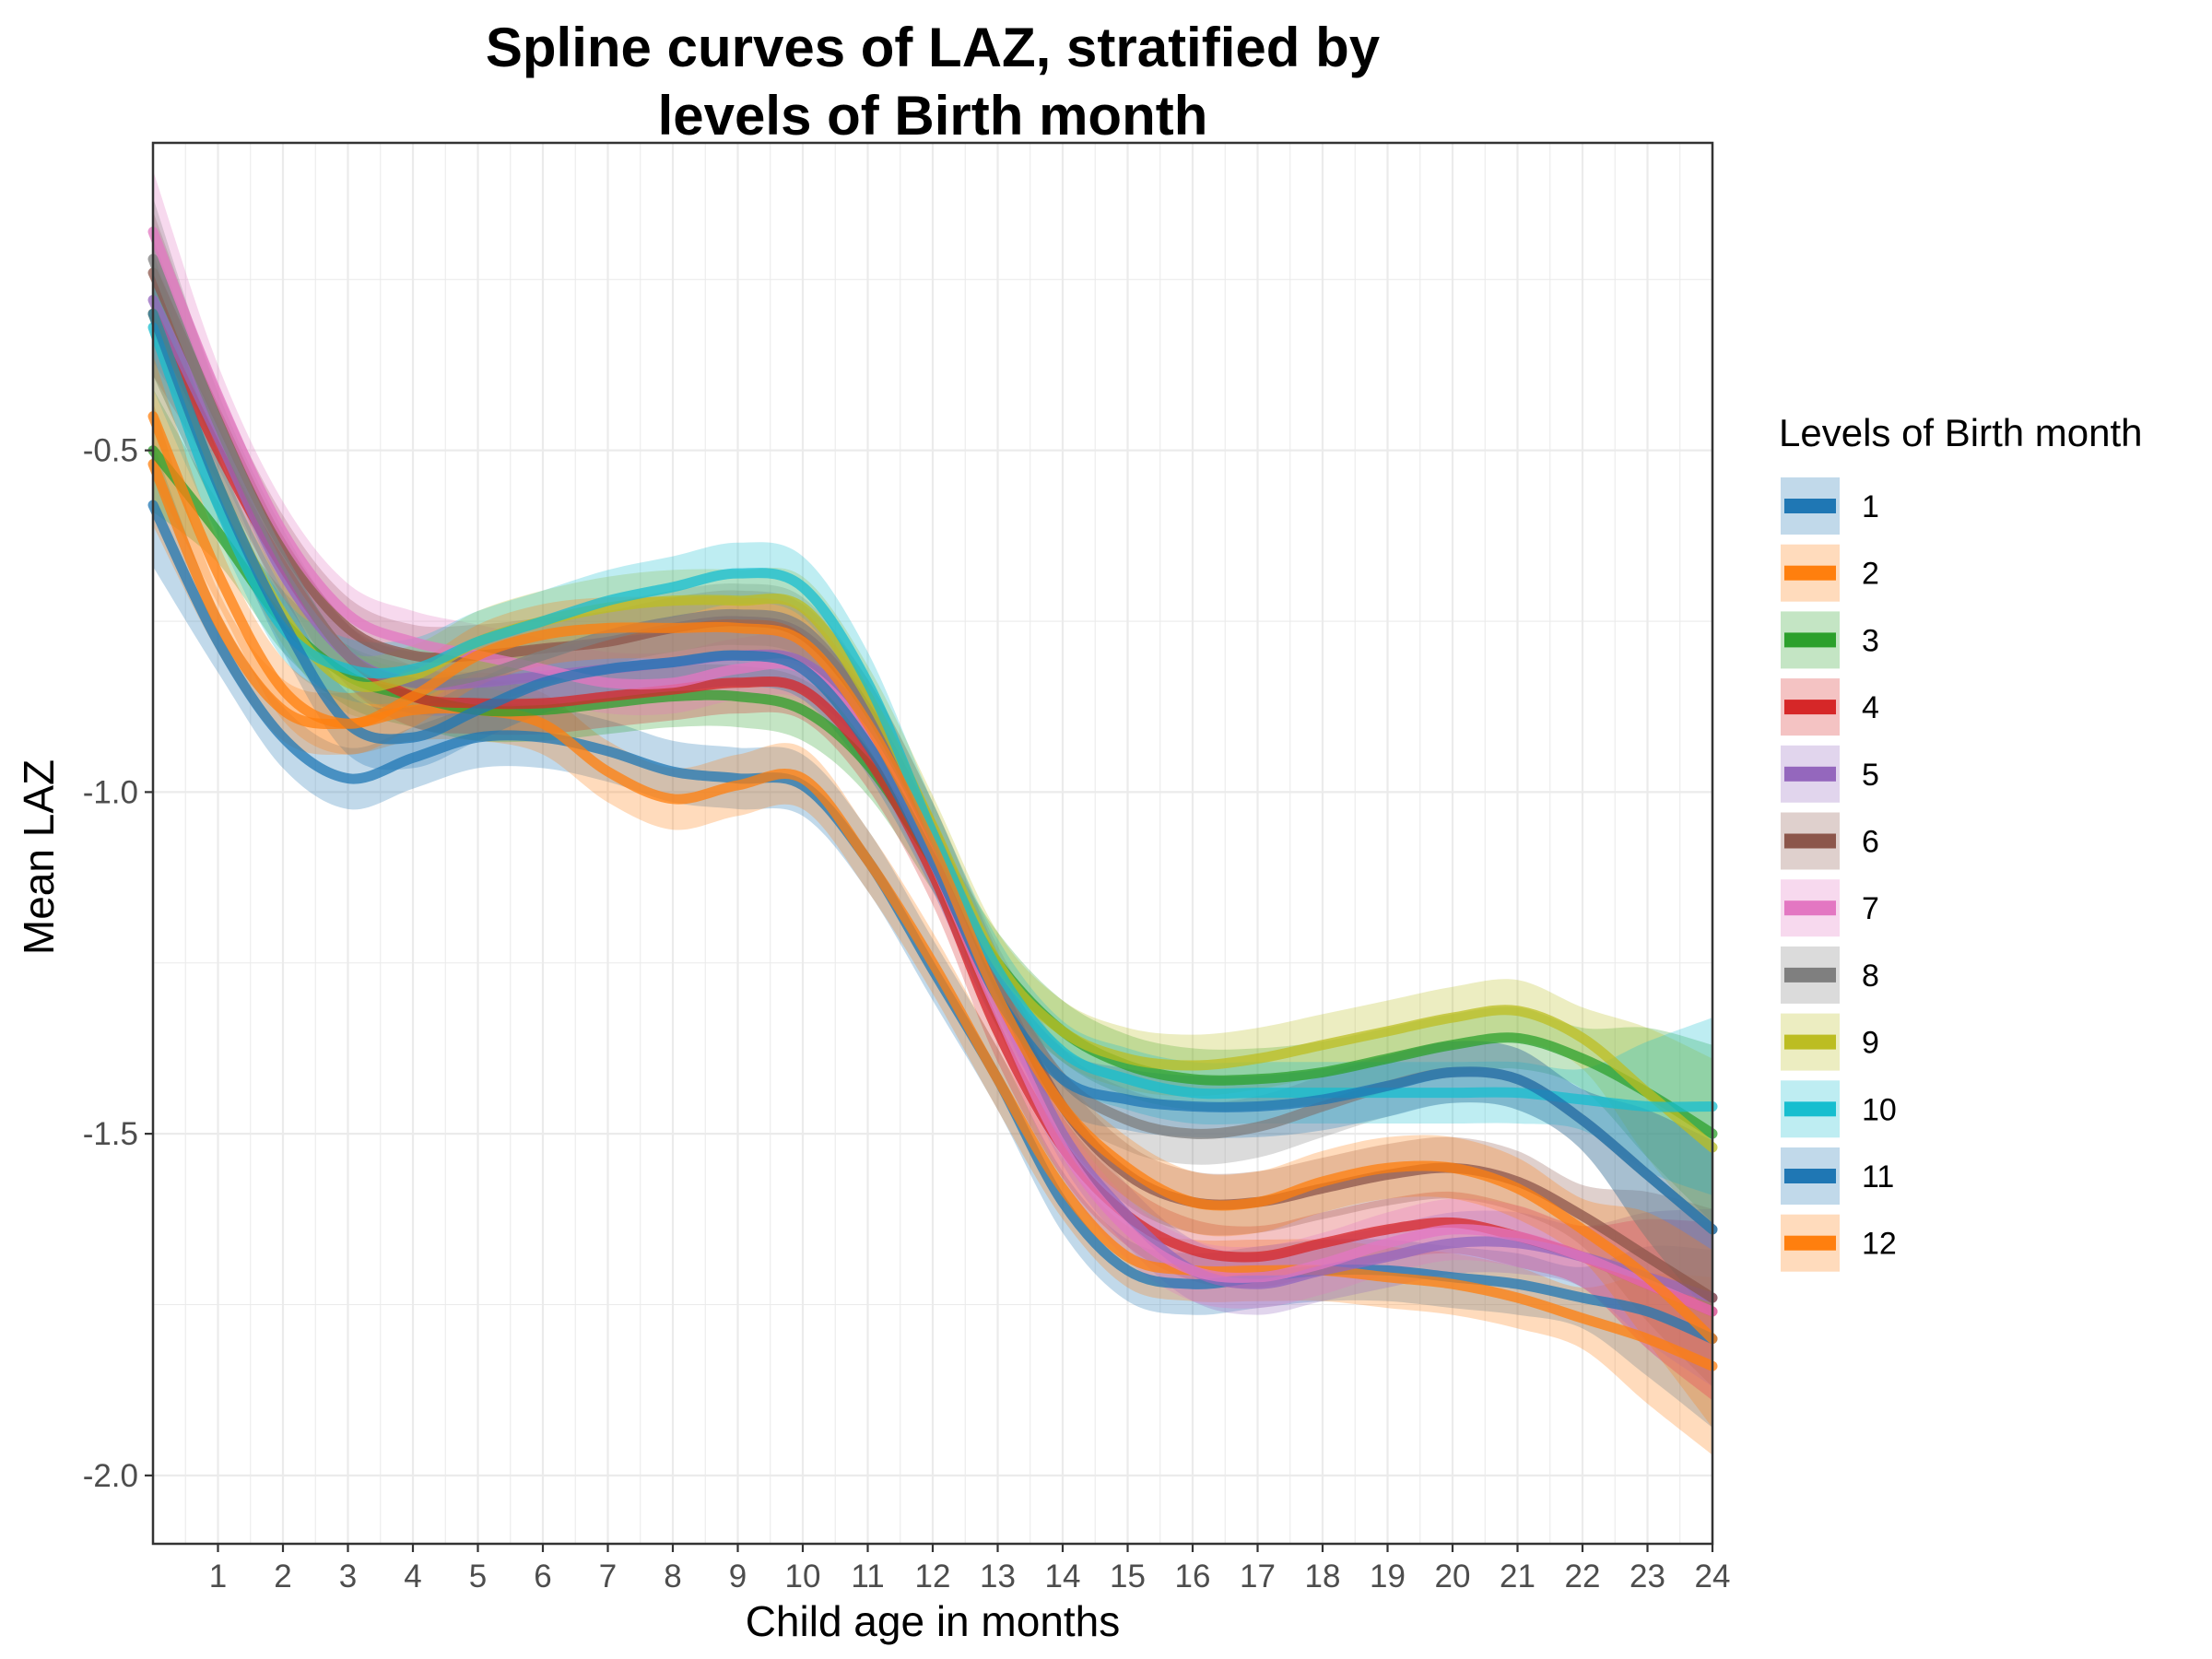 The image size is (2212, 1659). What do you see at coordinates (39, 857) in the screenshot?
I see `y-axis-title: Mean LAZ` at bounding box center [39, 857].